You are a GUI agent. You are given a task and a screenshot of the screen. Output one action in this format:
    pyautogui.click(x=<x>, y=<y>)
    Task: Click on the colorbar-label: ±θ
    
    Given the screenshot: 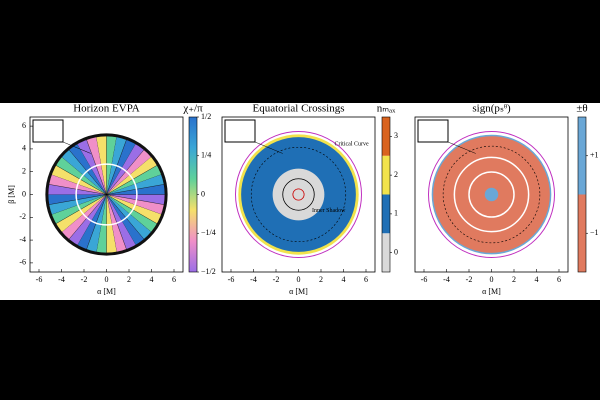 What is the action you would take?
    pyautogui.click(x=581, y=109)
    